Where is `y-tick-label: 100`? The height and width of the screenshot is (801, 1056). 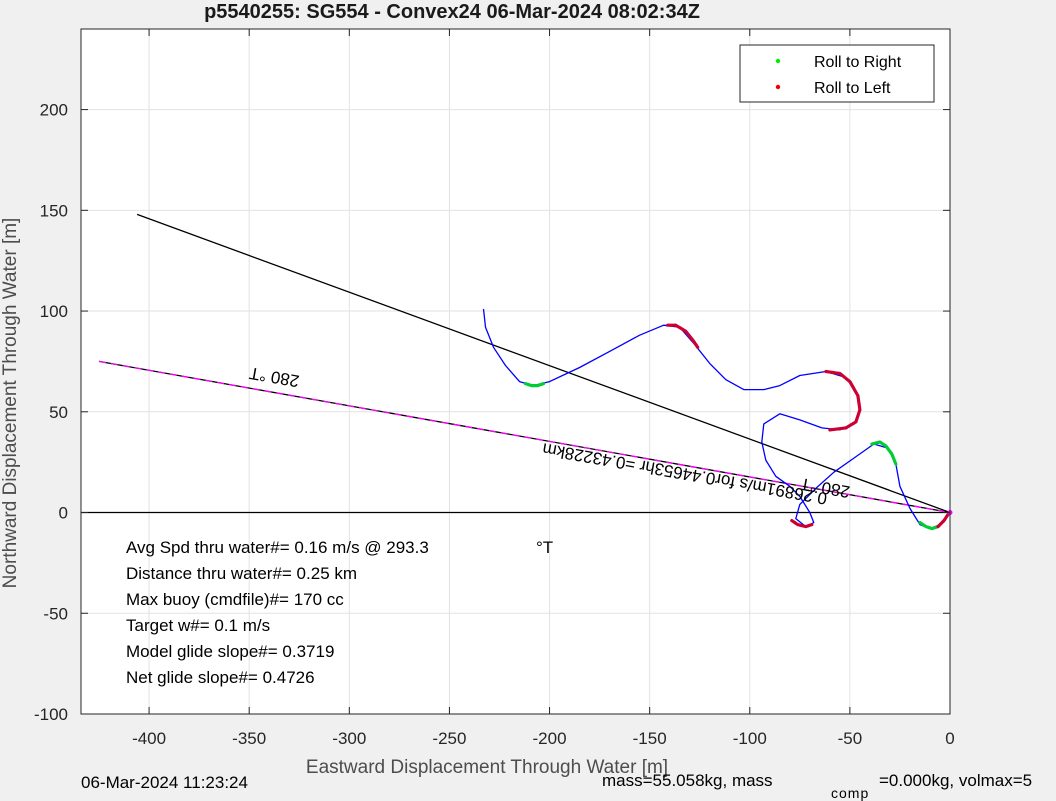 y-tick-label: 100 is located at coordinates (54, 311).